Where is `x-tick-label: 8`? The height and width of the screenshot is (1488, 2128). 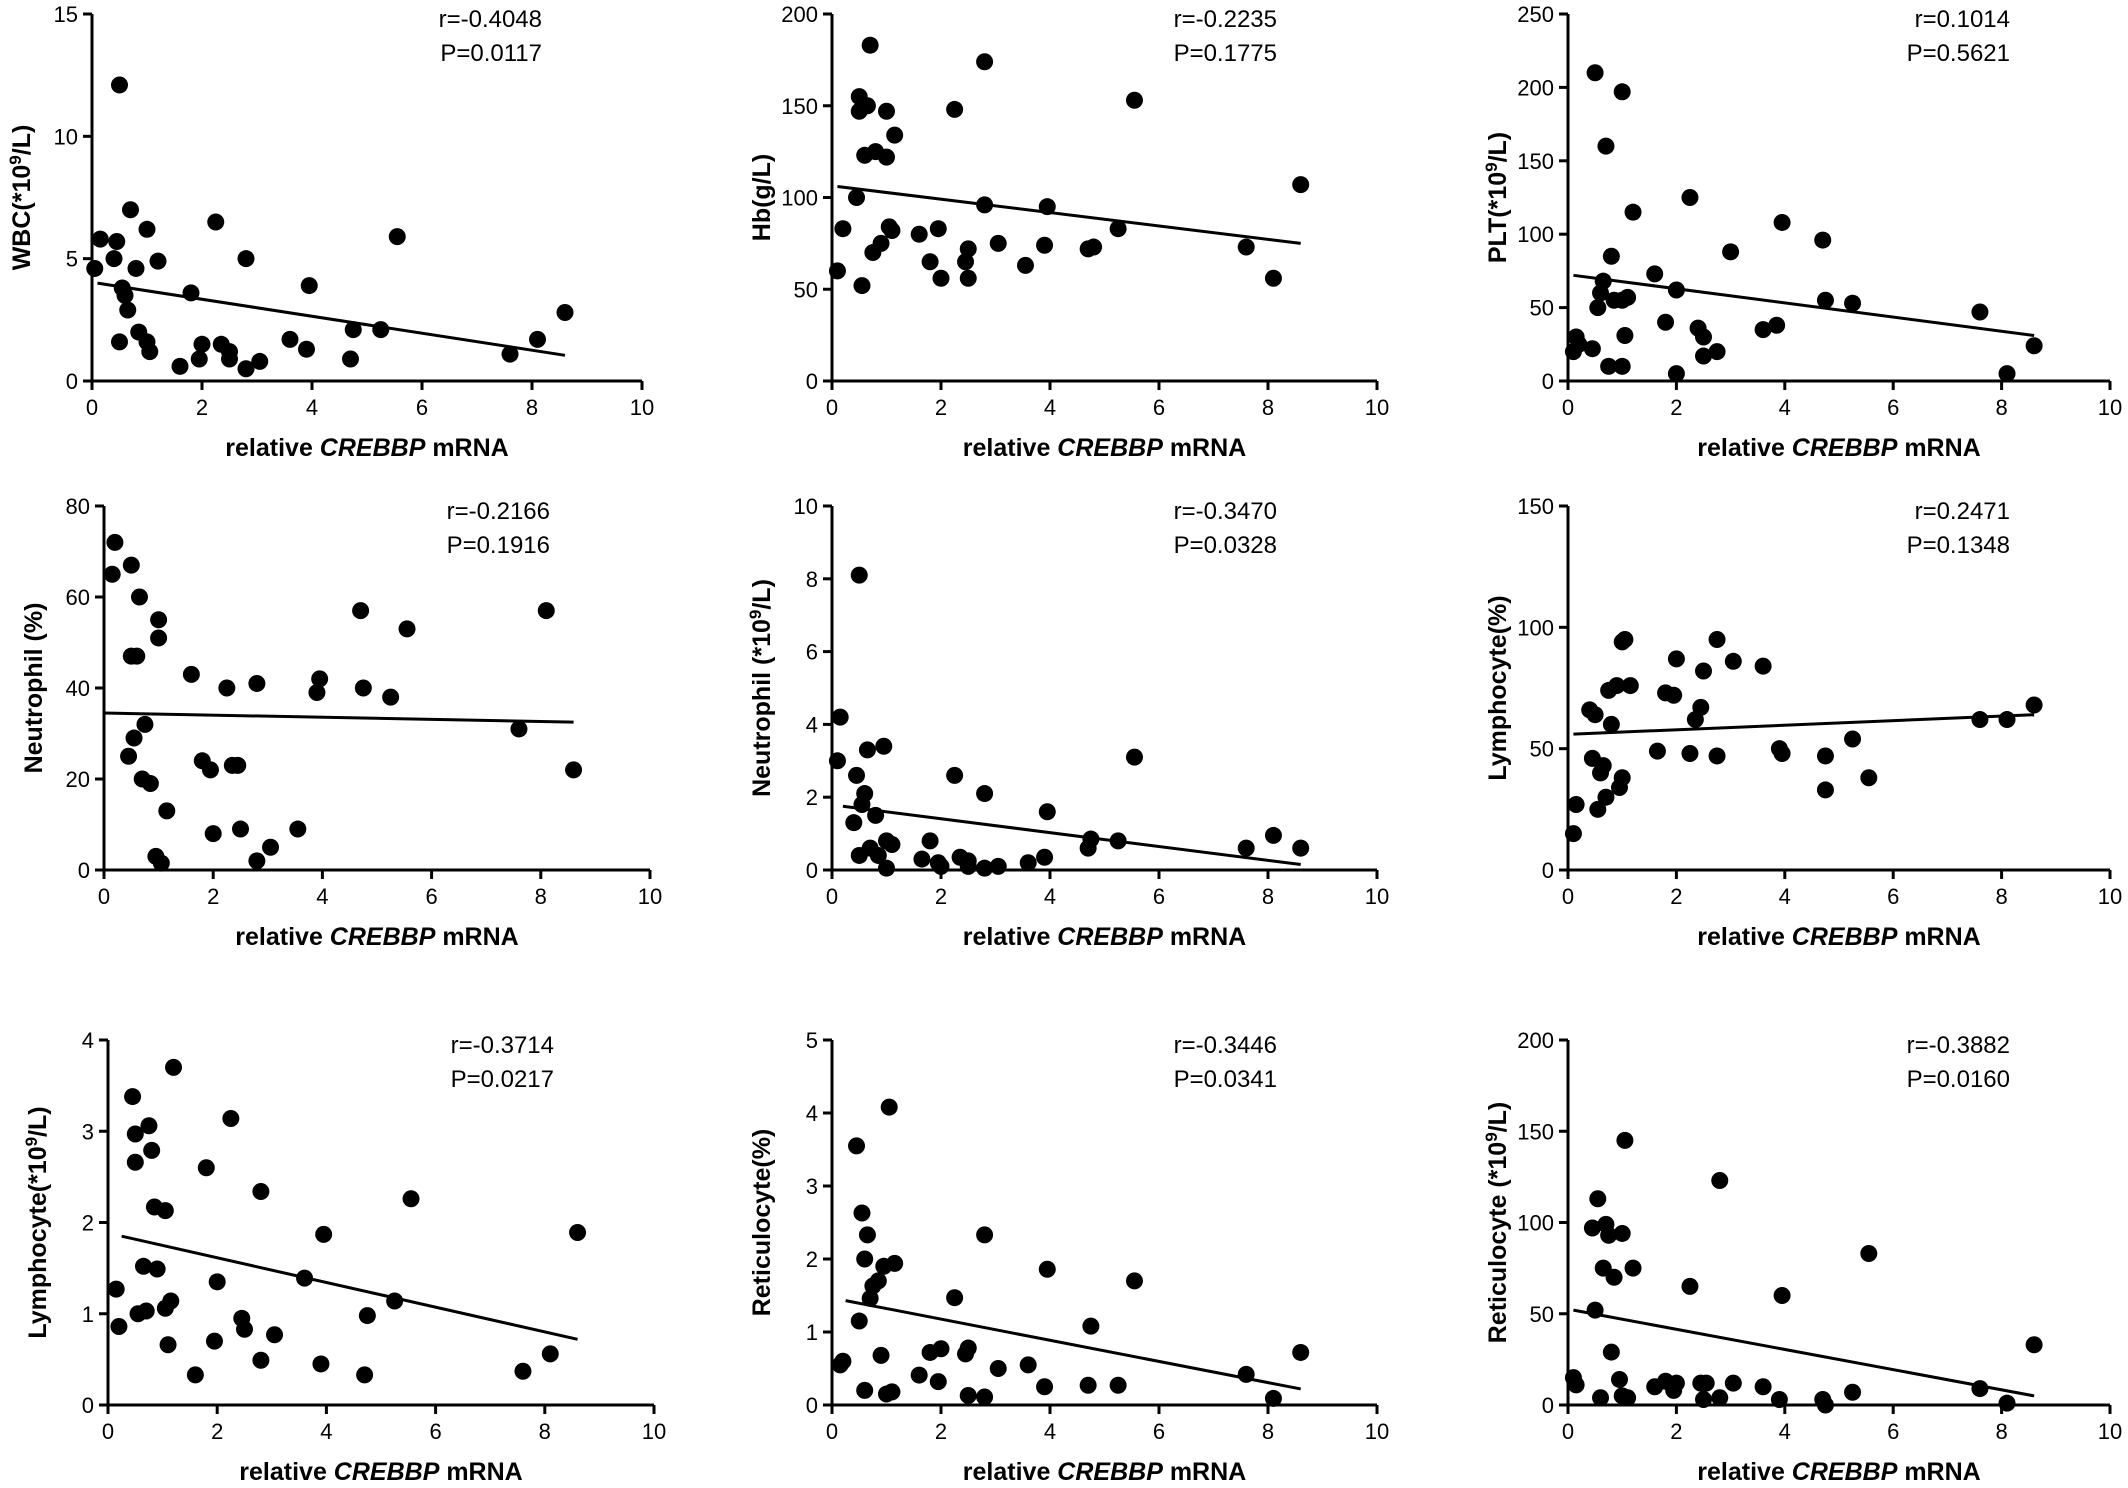
x-tick-label: 8 is located at coordinates (2001, 896).